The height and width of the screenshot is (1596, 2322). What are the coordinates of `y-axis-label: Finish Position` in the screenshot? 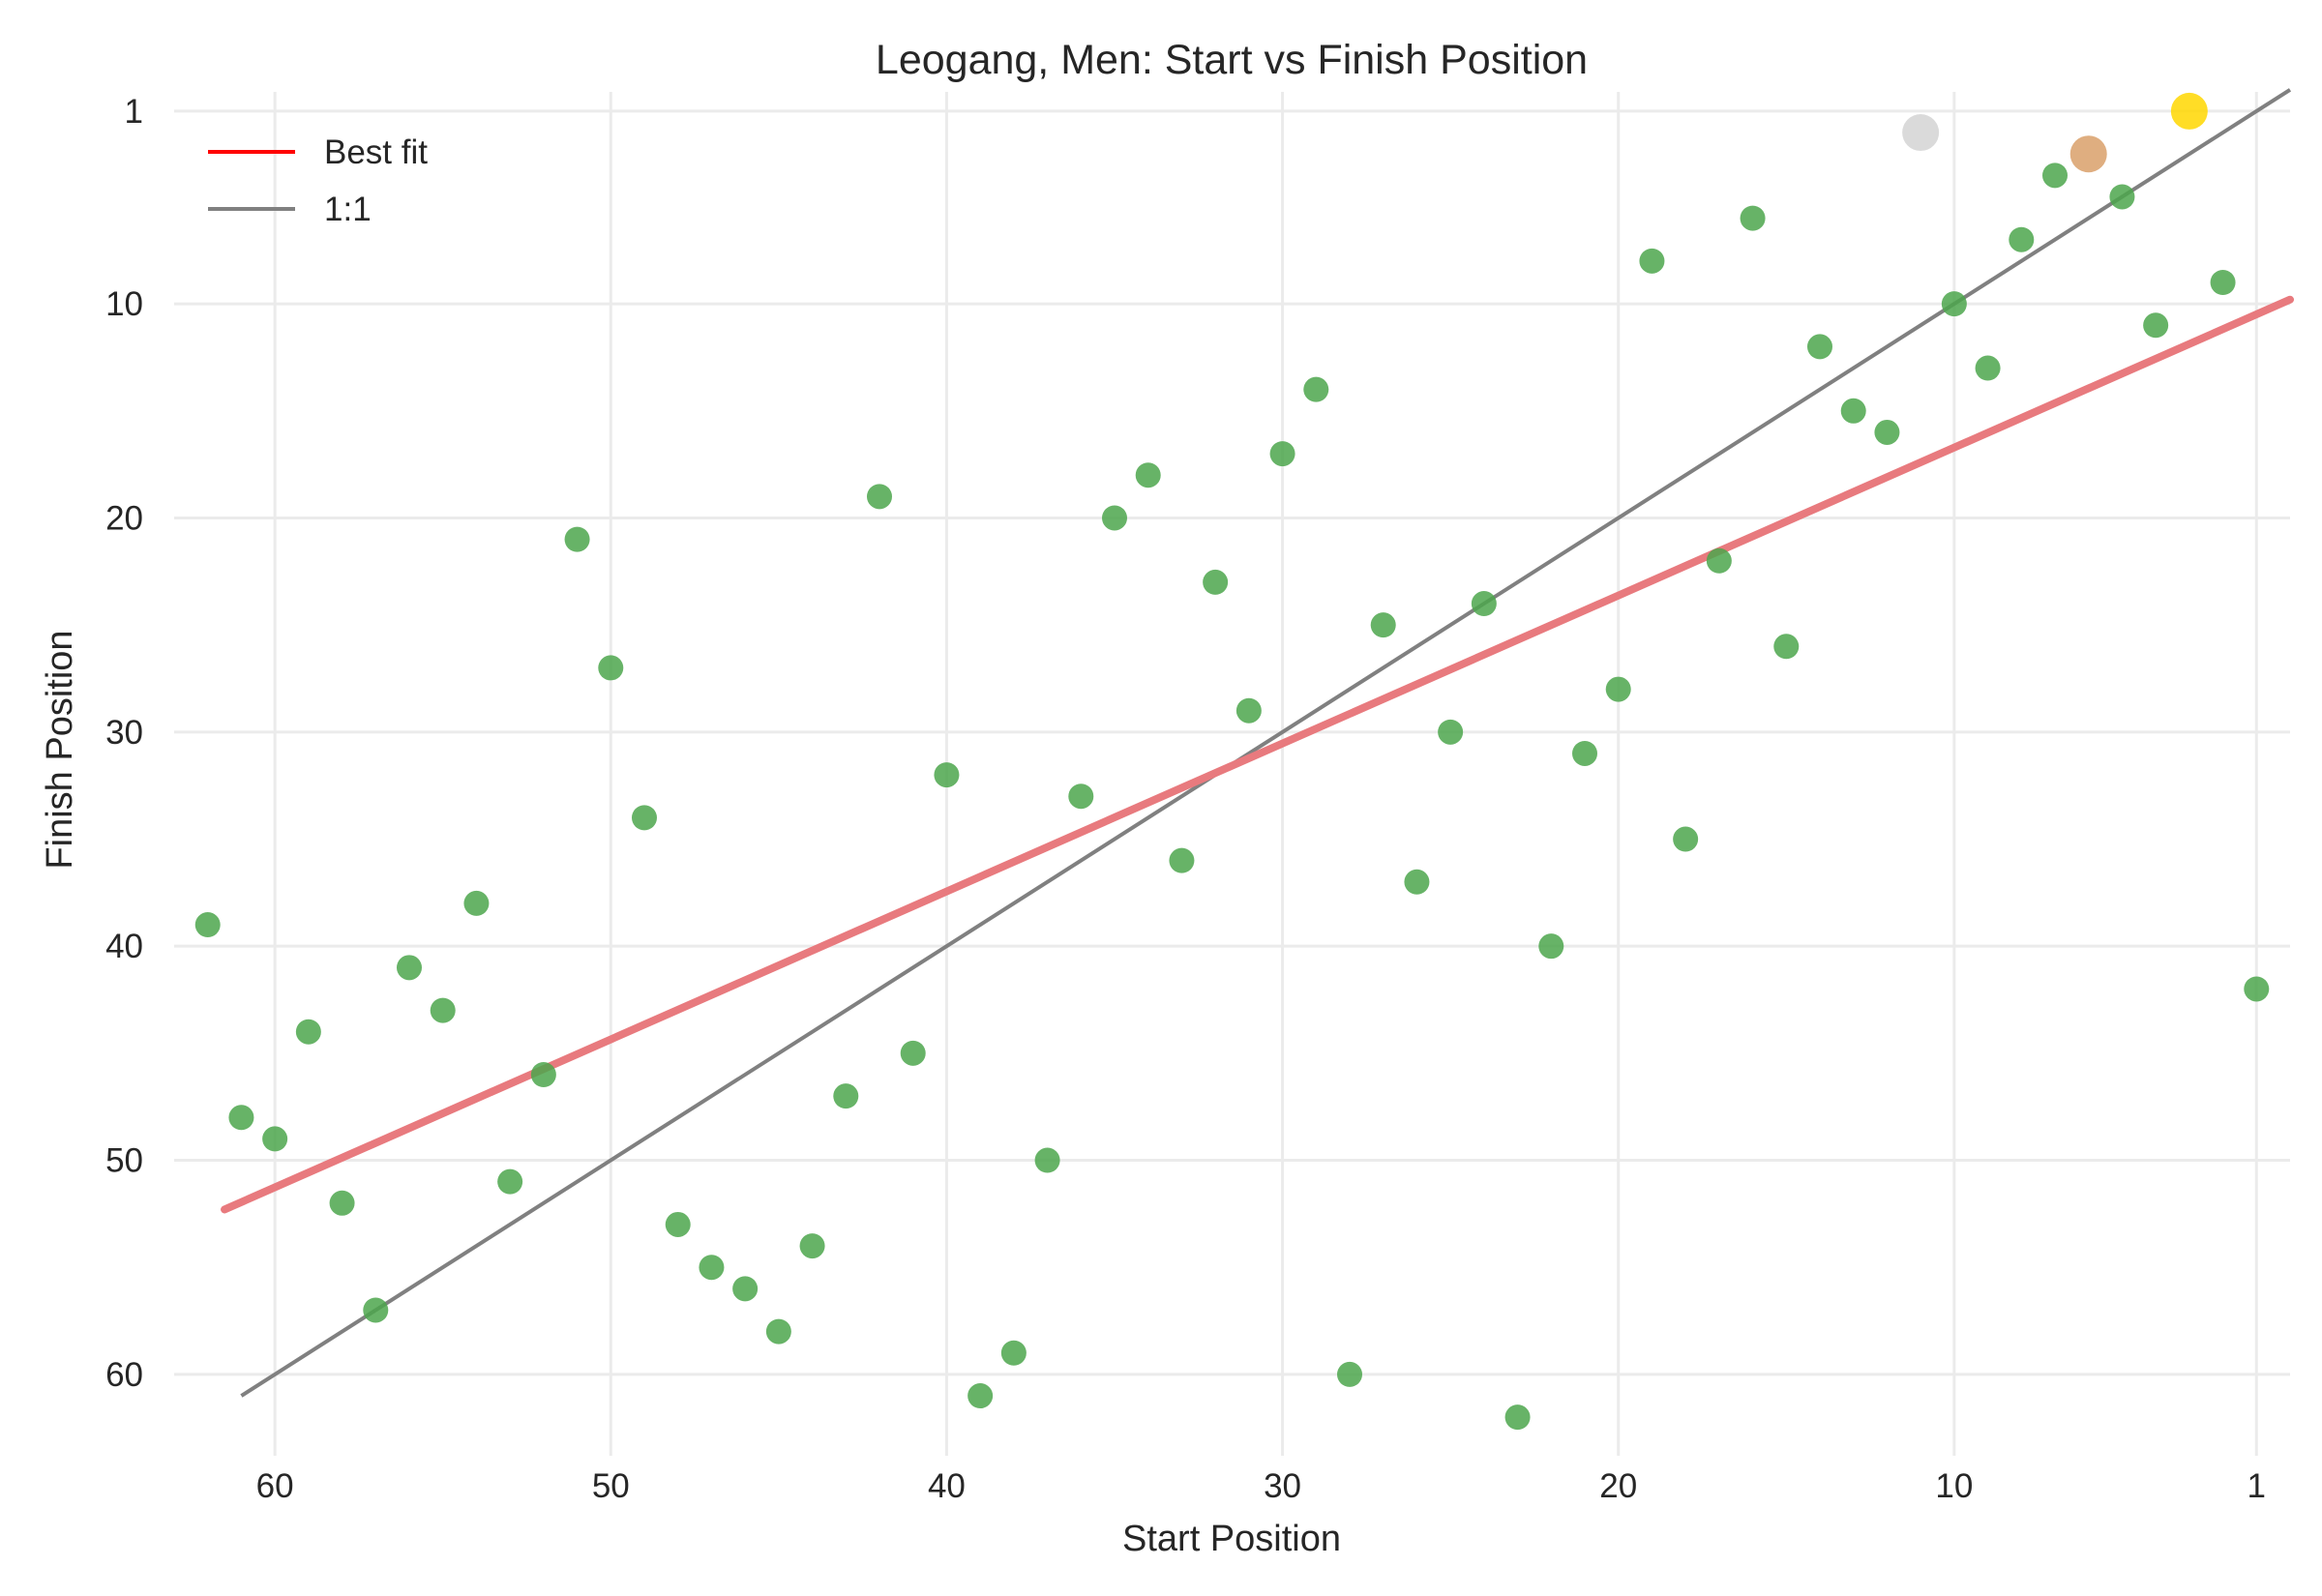 It's located at (60, 749).